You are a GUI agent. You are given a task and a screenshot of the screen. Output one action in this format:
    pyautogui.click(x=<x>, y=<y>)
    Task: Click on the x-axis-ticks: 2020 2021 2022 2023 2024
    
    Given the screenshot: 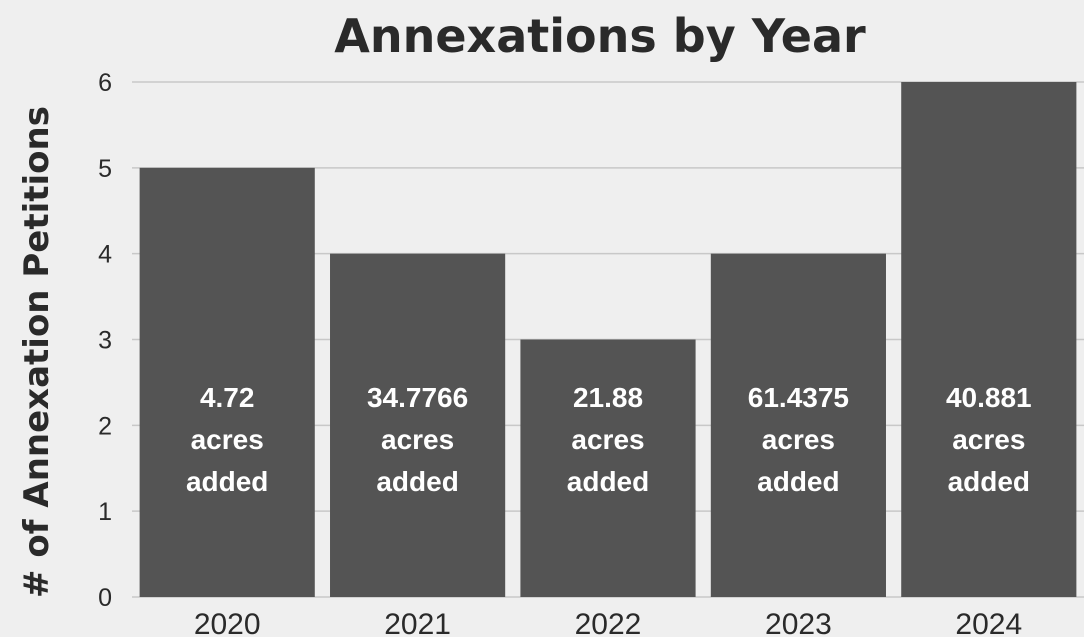 What is the action you would take?
    pyautogui.click(x=608, y=622)
    